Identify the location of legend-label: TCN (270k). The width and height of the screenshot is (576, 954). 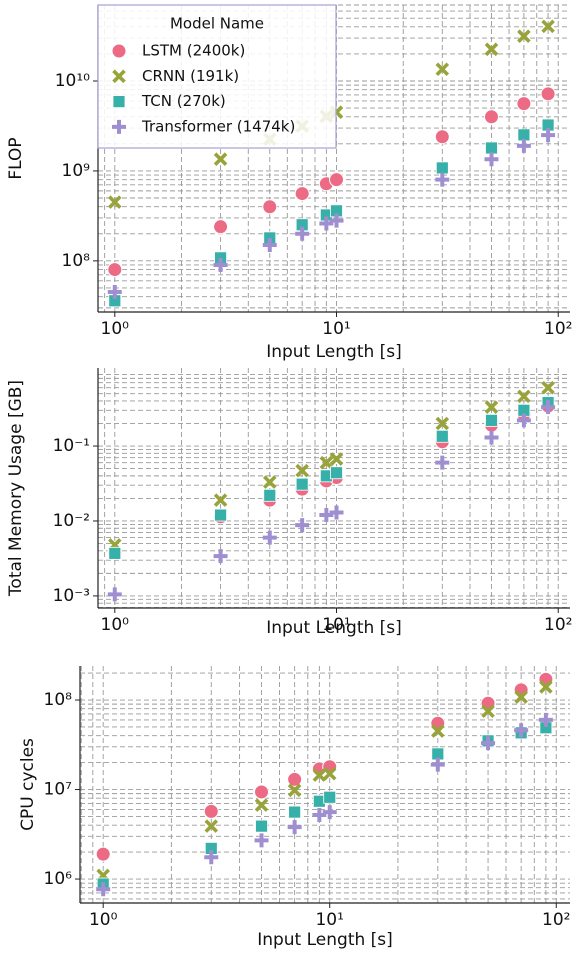
(183, 101).